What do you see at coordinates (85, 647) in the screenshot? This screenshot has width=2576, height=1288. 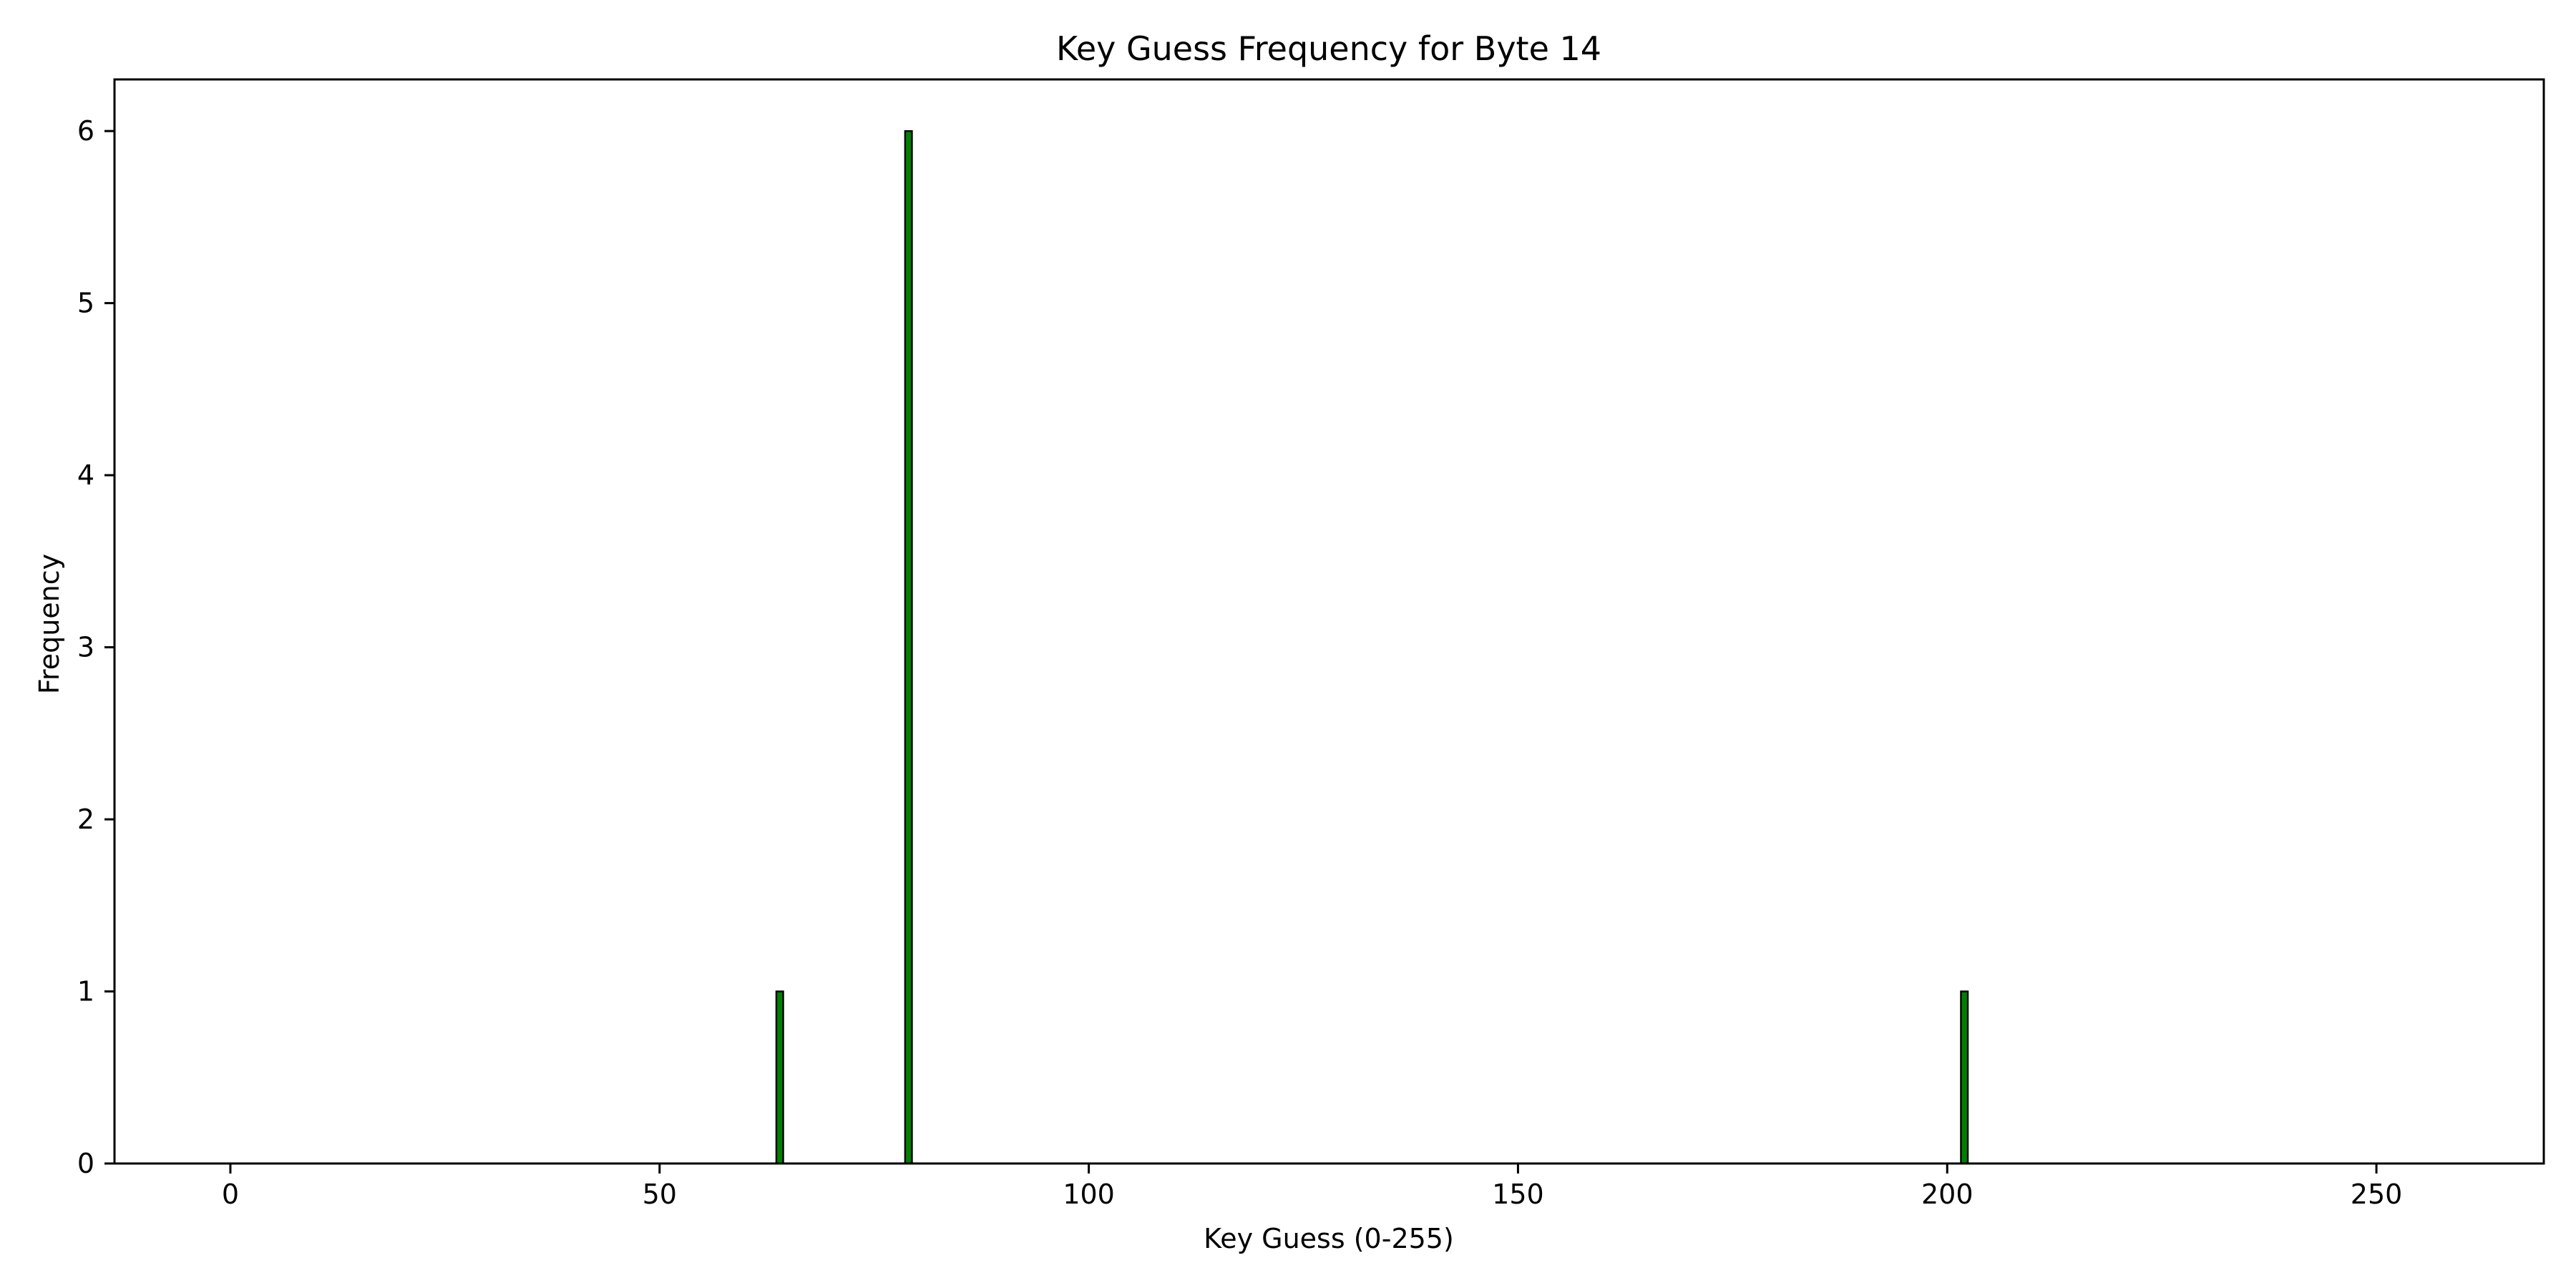 I see `y-tick-label-3: 3` at bounding box center [85, 647].